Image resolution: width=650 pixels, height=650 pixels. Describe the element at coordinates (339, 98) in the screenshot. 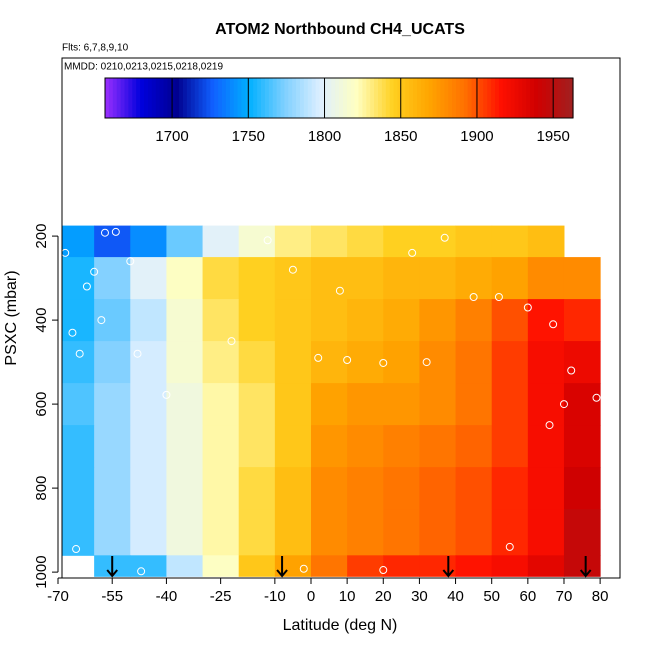

I see `colorbar-frame` at that location.